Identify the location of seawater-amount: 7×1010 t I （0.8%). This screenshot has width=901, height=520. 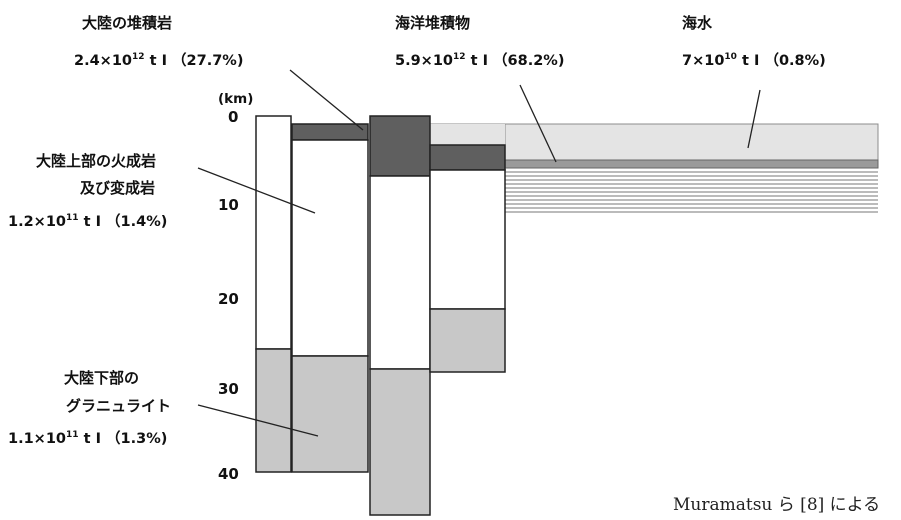
(754, 59).